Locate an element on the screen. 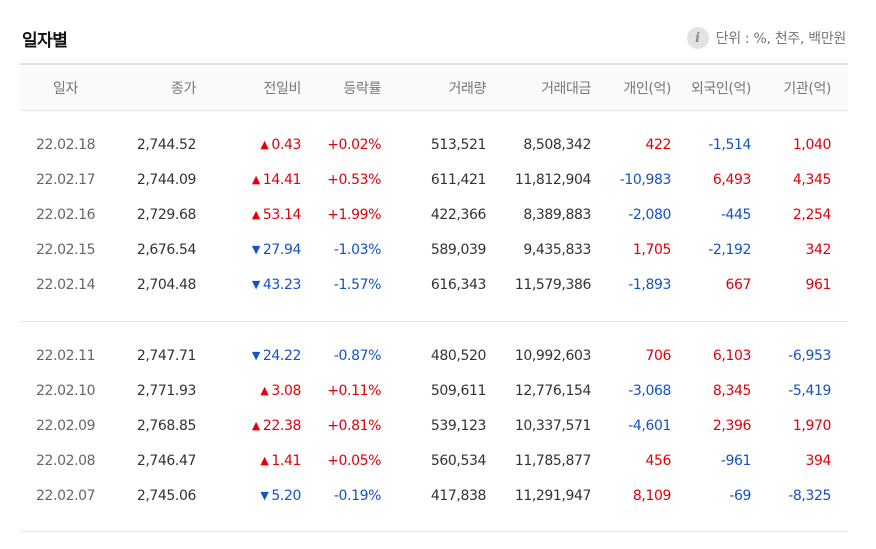 This screenshot has height=549, width=876. cell-date: 22.02.09 is located at coordinates (66, 425).